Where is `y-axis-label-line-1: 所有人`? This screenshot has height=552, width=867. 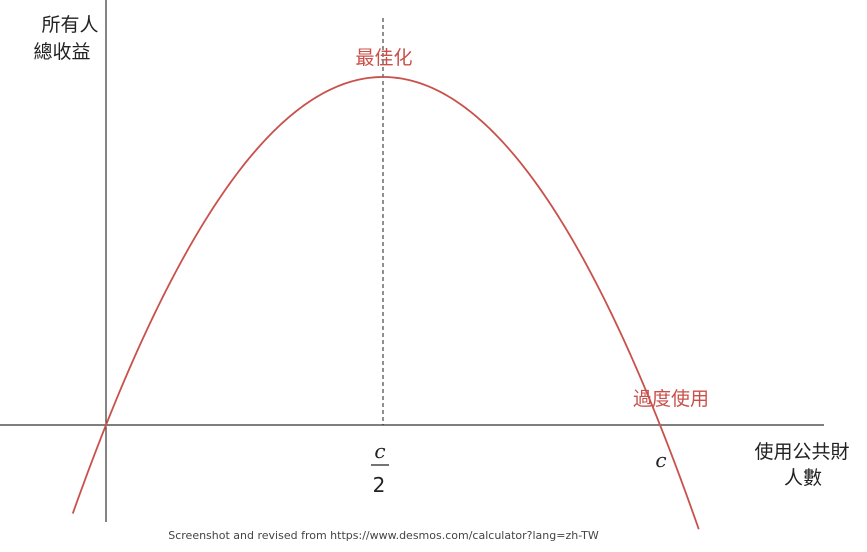 y-axis-label-line-1: 所有人 is located at coordinates (69, 25).